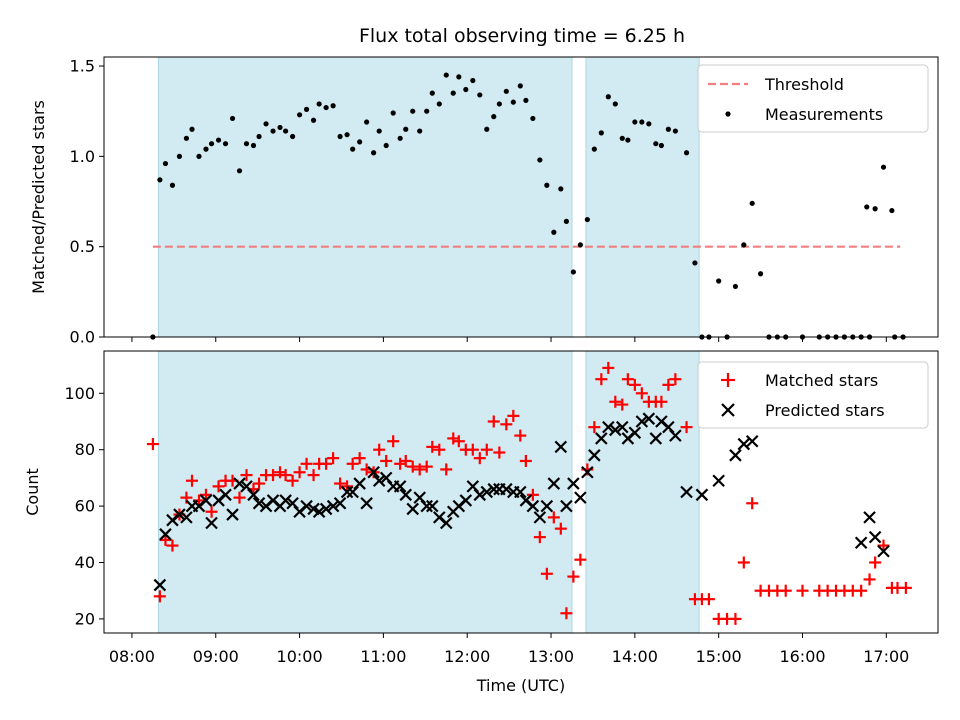 The height and width of the screenshot is (720, 960). What do you see at coordinates (520, 685) in the screenshot?
I see `x-axis-label: Time (UTC)` at bounding box center [520, 685].